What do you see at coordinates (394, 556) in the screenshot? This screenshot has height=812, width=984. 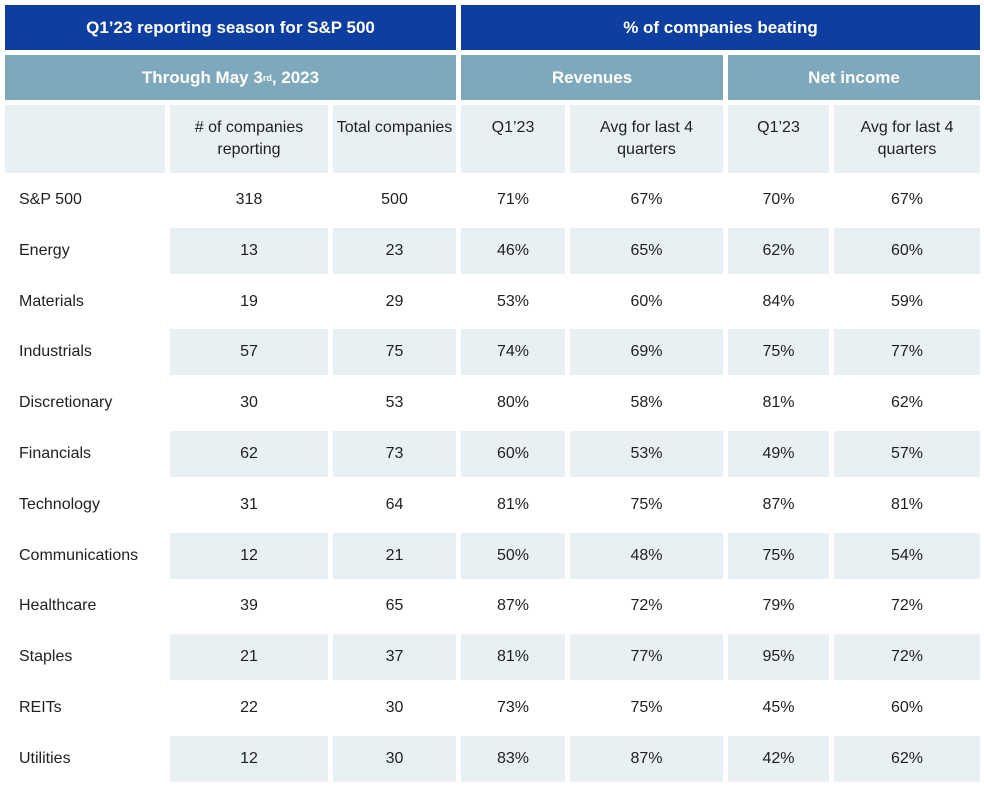 I see `table-cell-col-total: 21` at bounding box center [394, 556].